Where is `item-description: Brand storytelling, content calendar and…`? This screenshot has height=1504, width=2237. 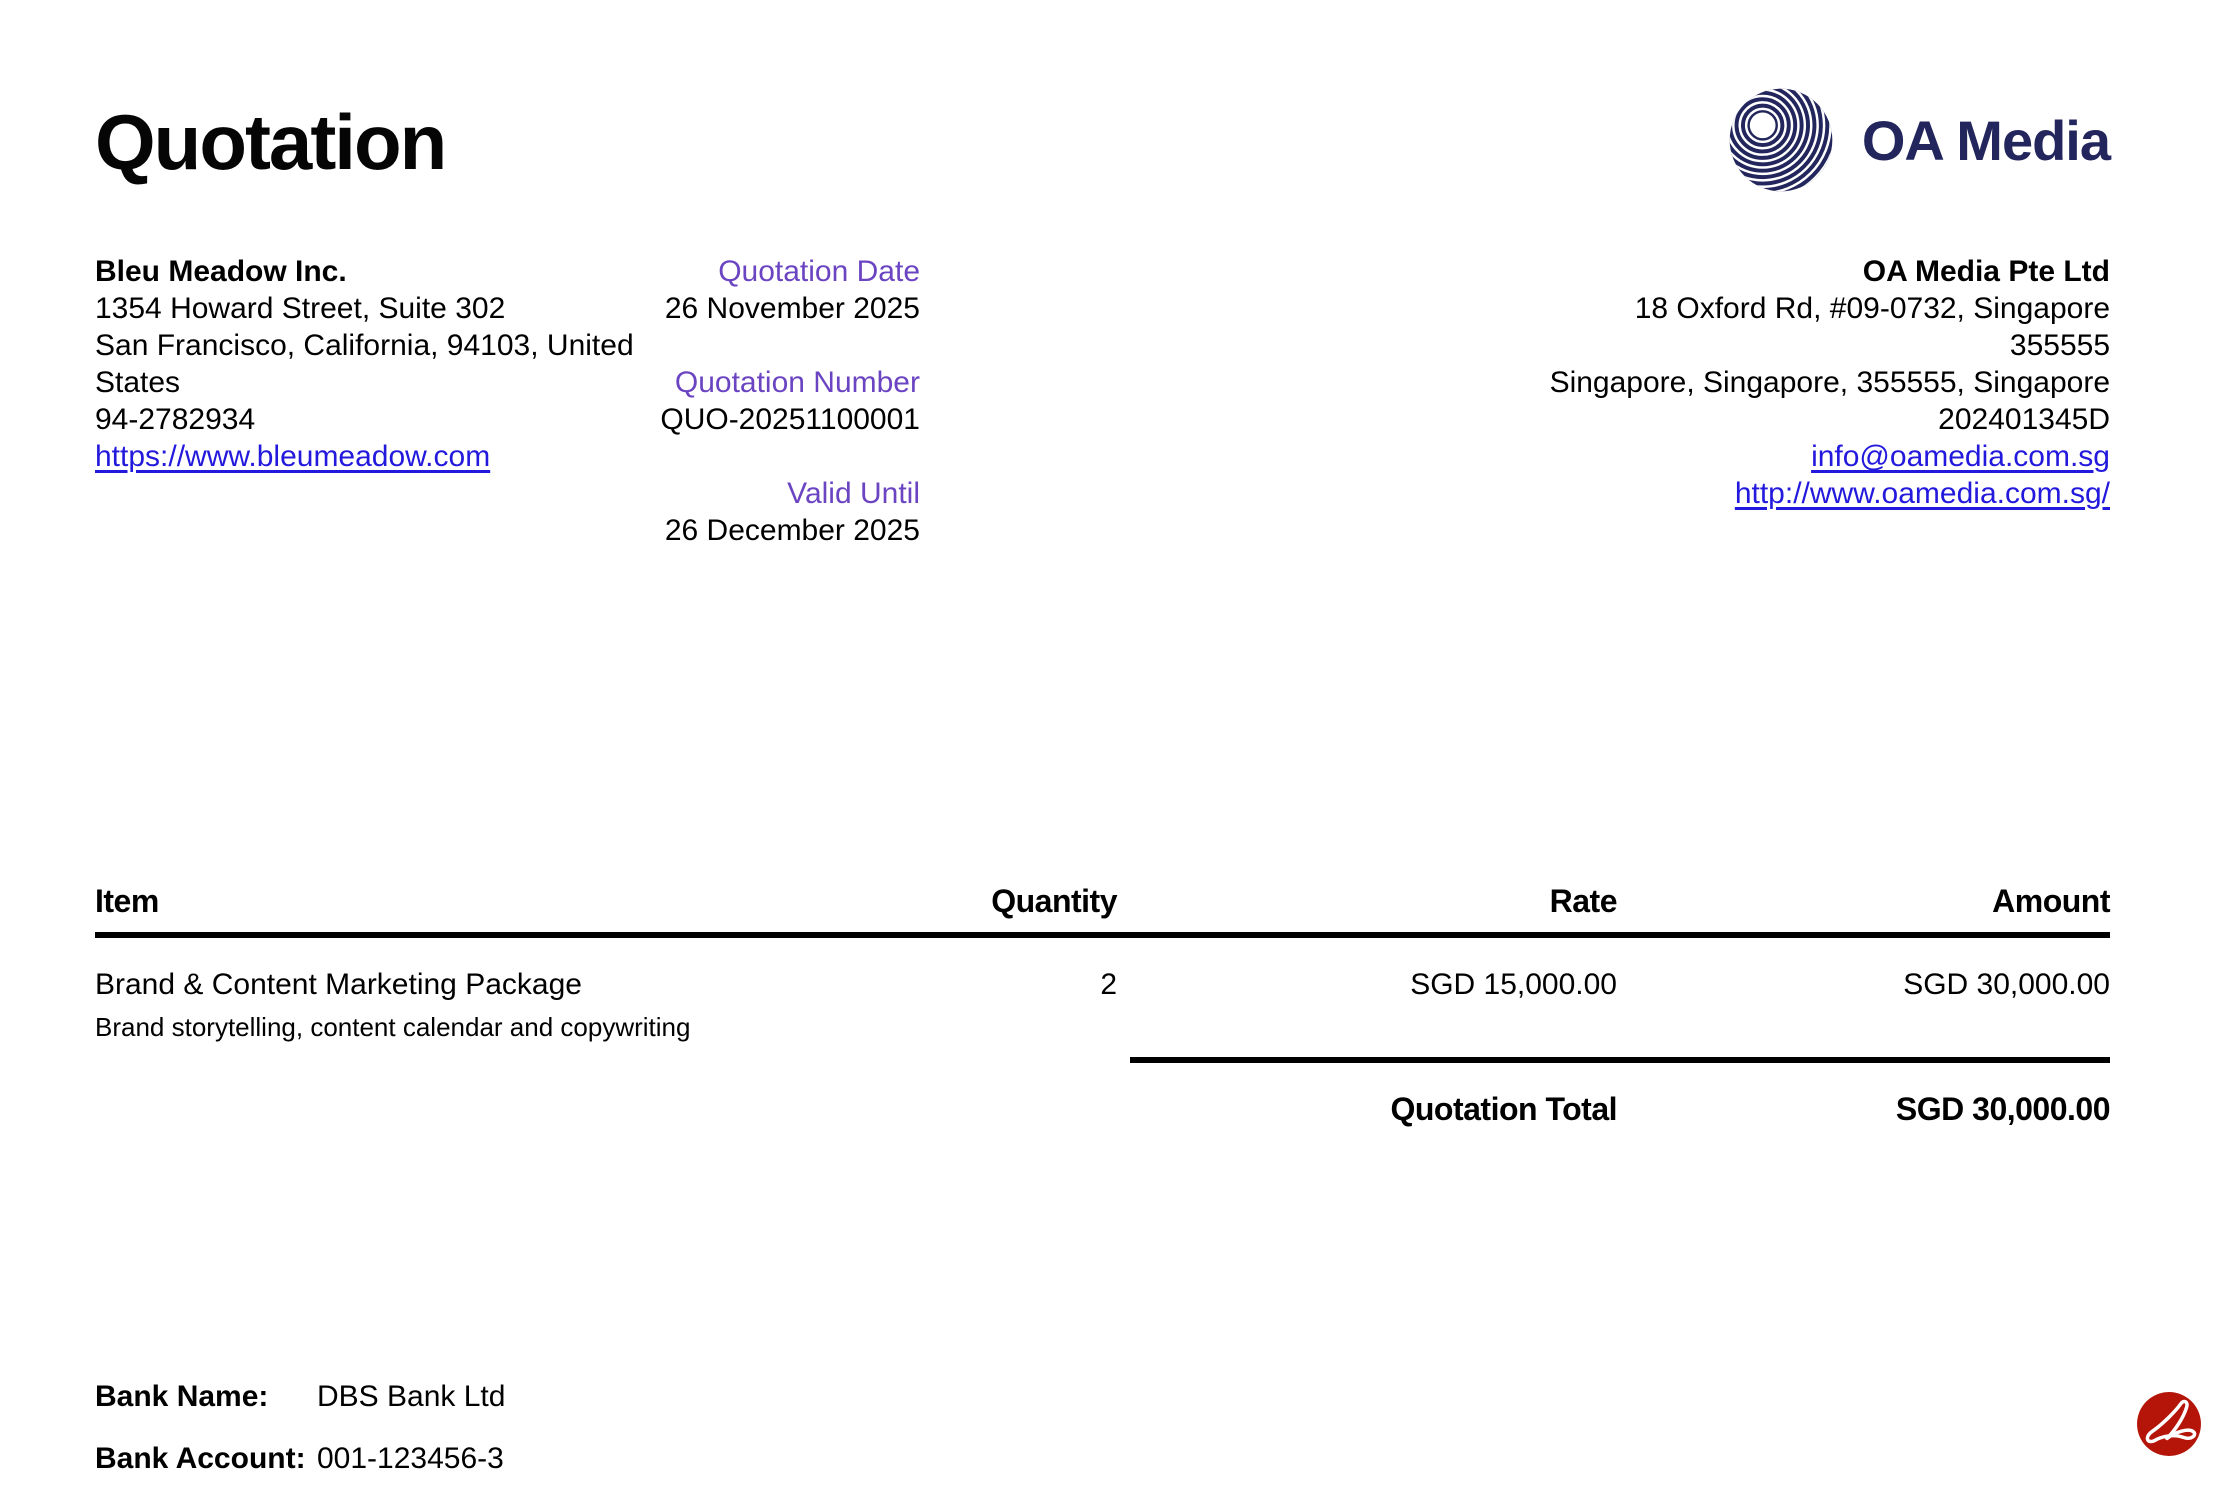 item-description: Brand storytelling, content calendar and… is located at coordinates (393, 1027).